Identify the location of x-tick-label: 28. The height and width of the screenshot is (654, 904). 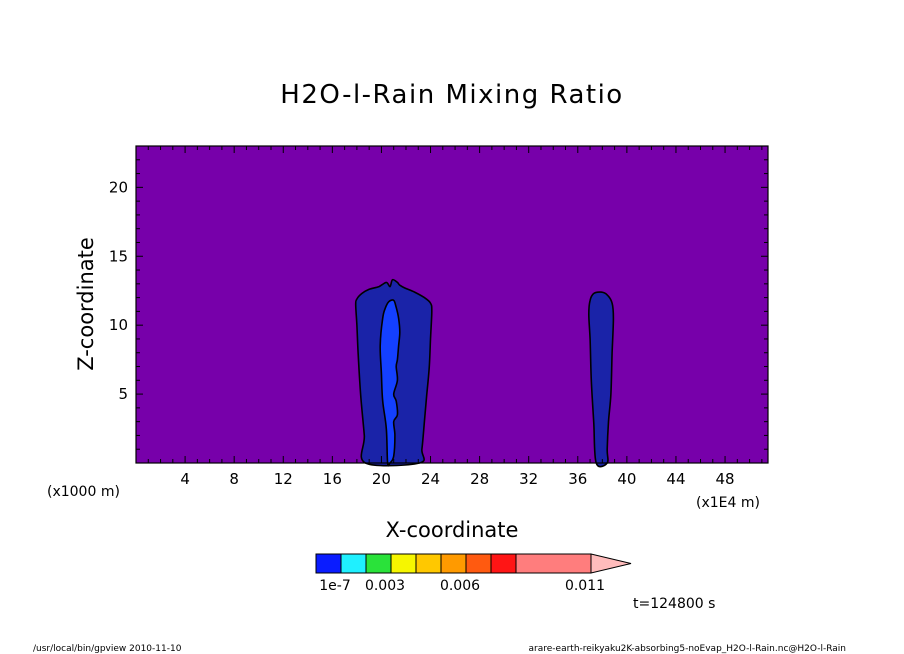
(479, 479).